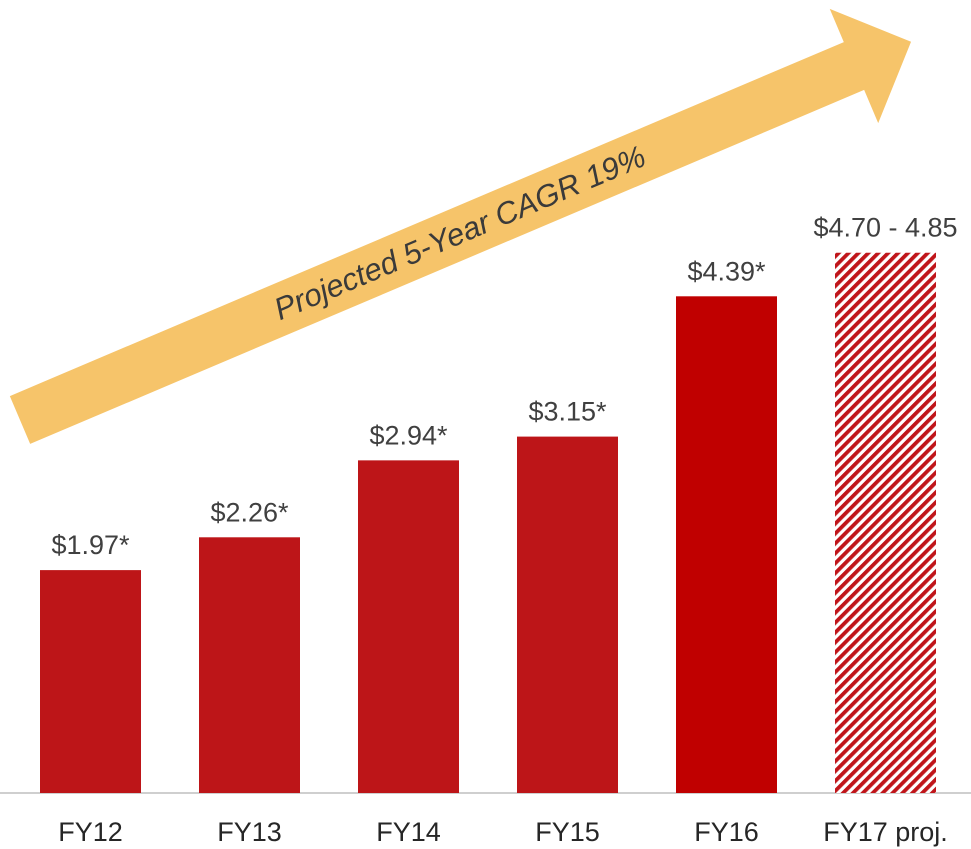 This screenshot has height=849, width=971. What do you see at coordinates (249, 832) in the screenshot?
I see `x-tick-label: FY13` at bounding box center [249, 832].